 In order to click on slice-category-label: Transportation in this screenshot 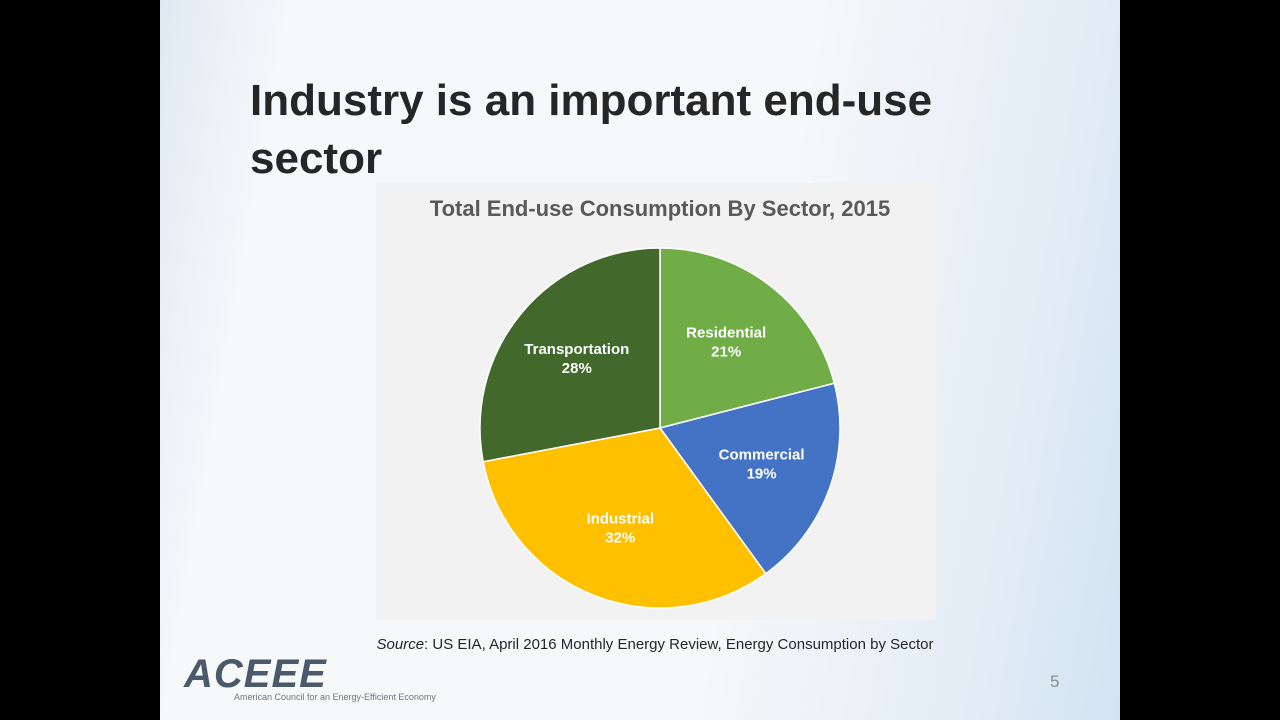, I will do `click(576, 349)`.